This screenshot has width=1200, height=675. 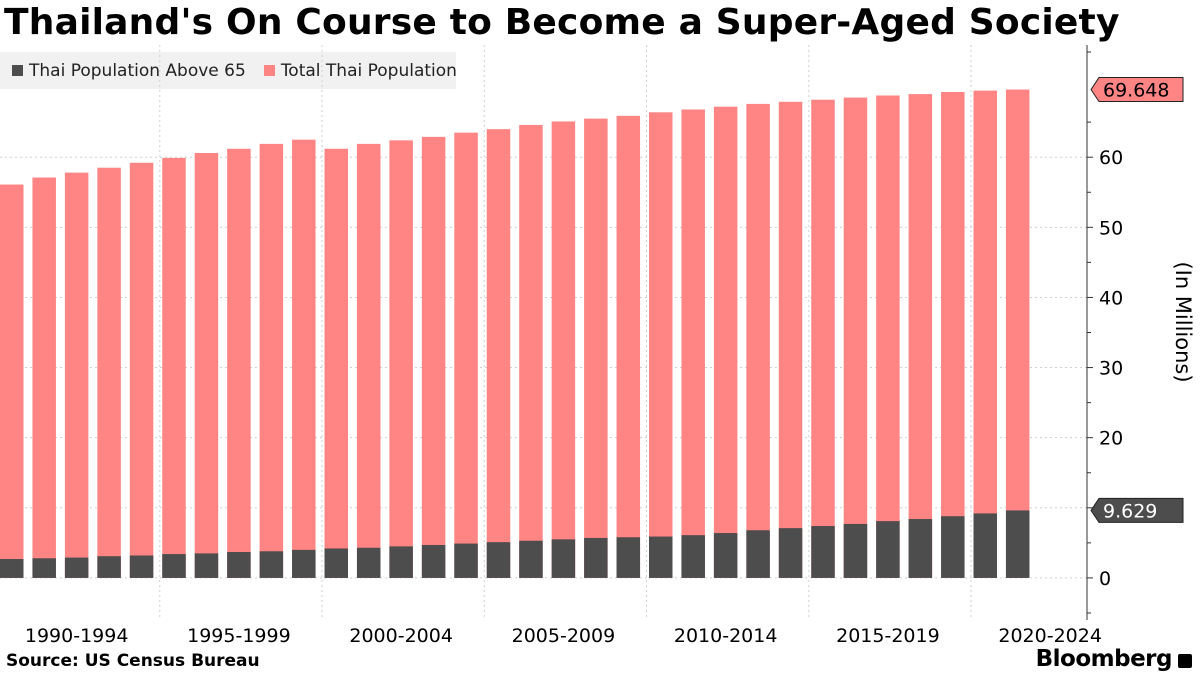 What do you see at coordinates (368, 70) in the screenshot?
I see `legend-label-total: Total Thai Population` at bounding box center [368, 70].